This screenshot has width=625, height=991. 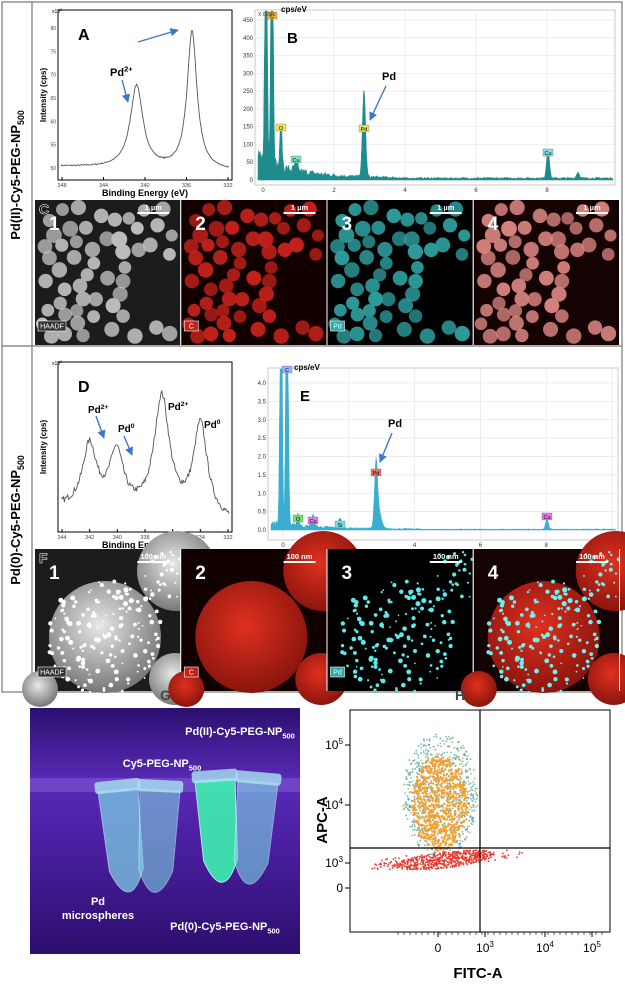 I want to click on micrograph-tile: 21 µmC, so click(x=254, y=272).